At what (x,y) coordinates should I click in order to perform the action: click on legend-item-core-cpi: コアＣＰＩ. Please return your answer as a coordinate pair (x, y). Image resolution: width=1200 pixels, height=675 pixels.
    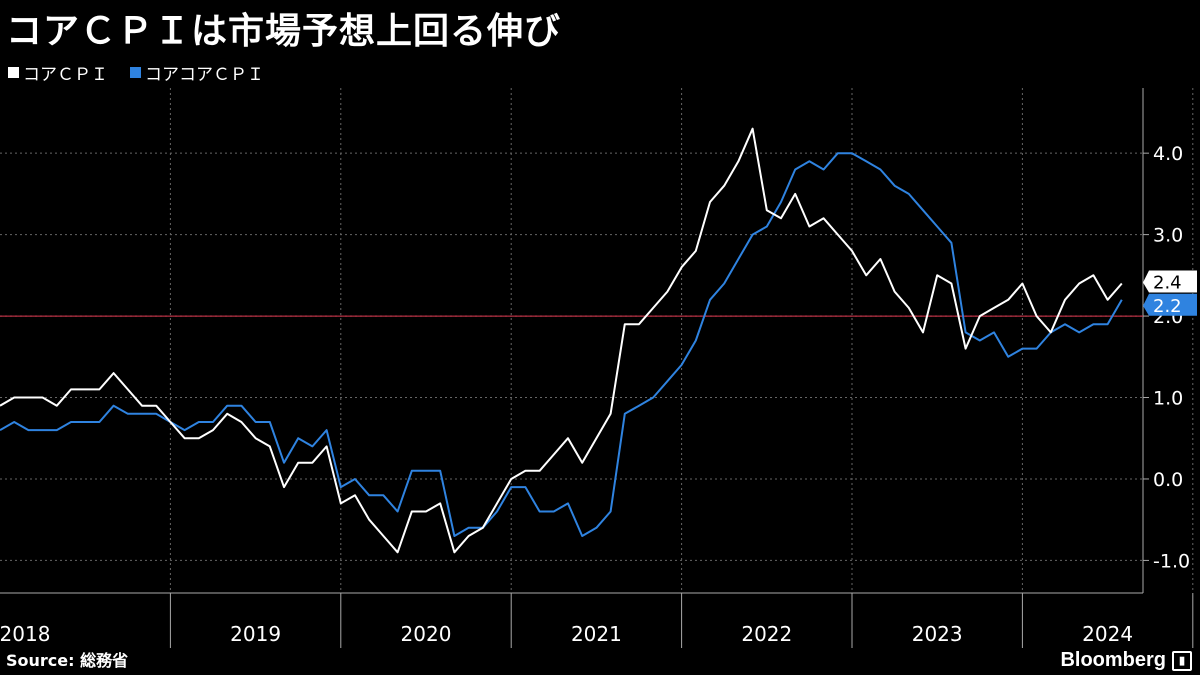
    Looking at the image, I should click on (58, 72).